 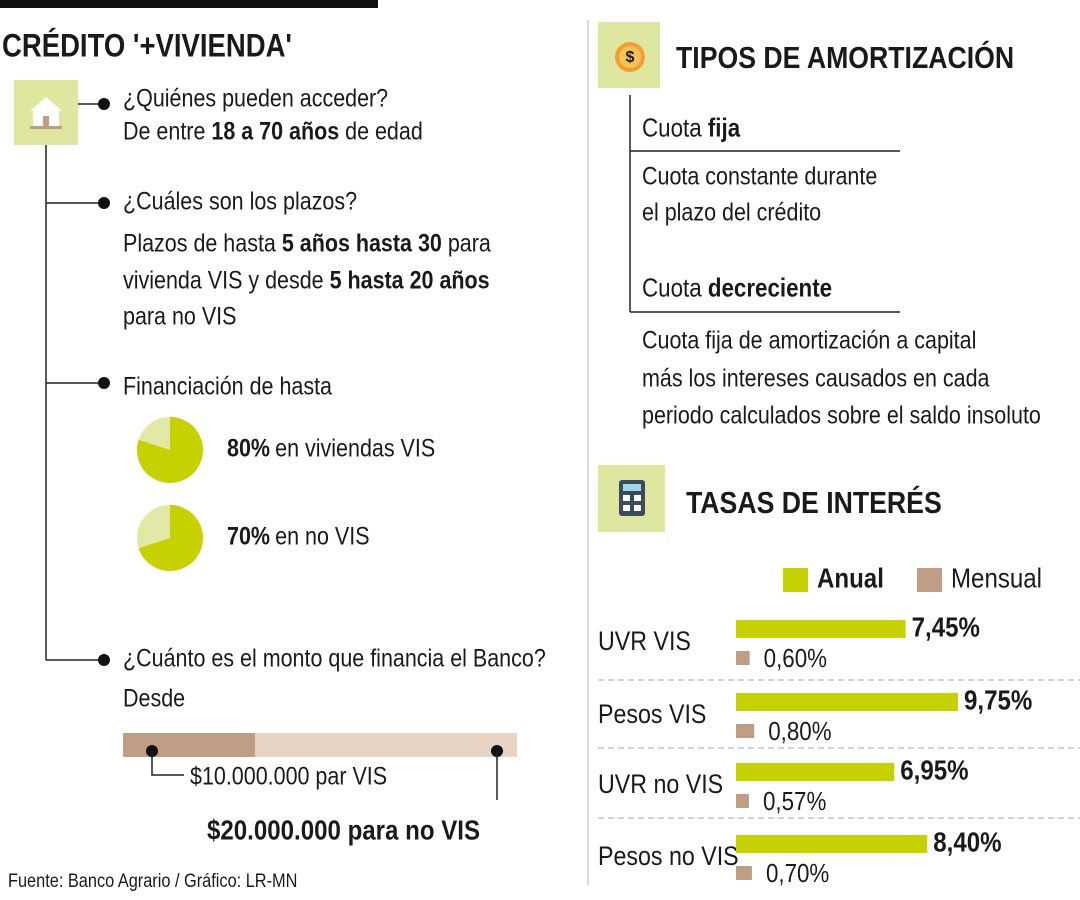 I want to click on type-name: Cuota decreciente, so click(x=737, y=288).